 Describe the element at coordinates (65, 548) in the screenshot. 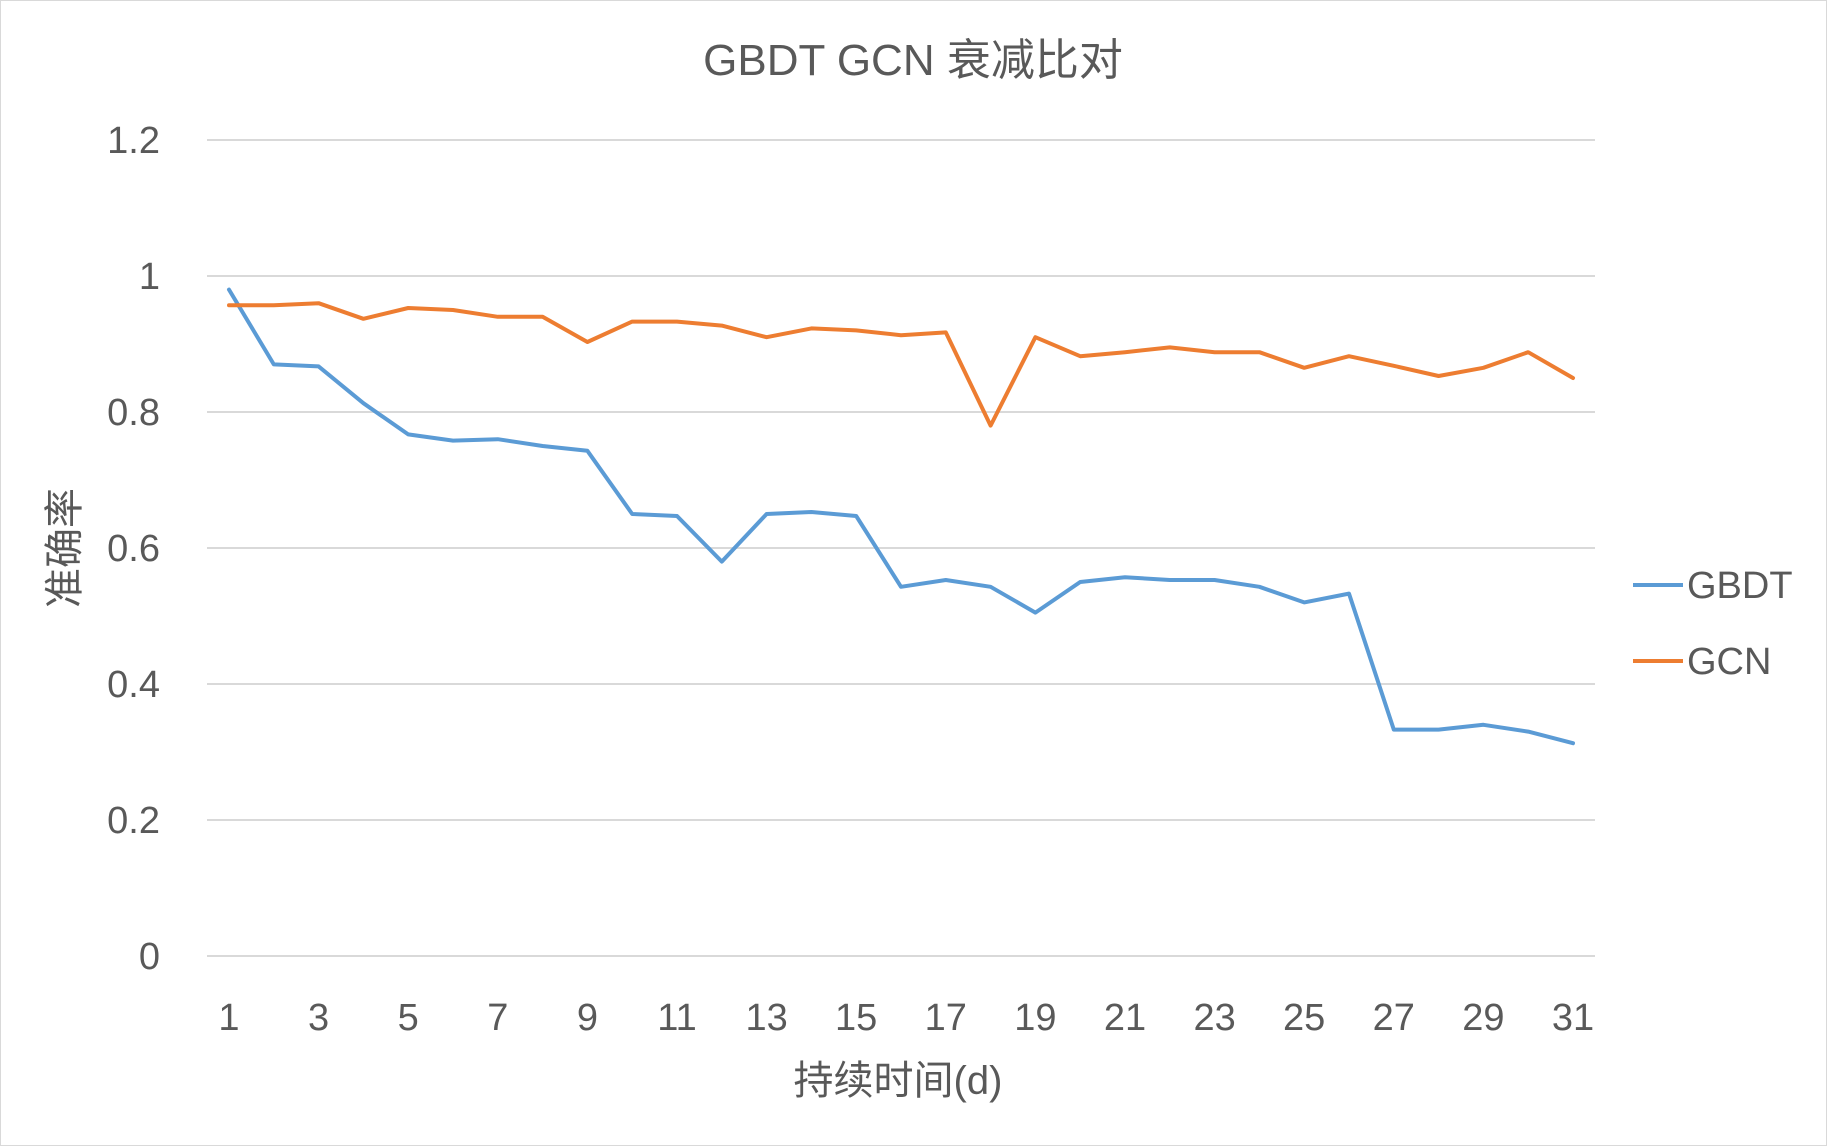

I see `y-axis-label: 准确率` at that location.